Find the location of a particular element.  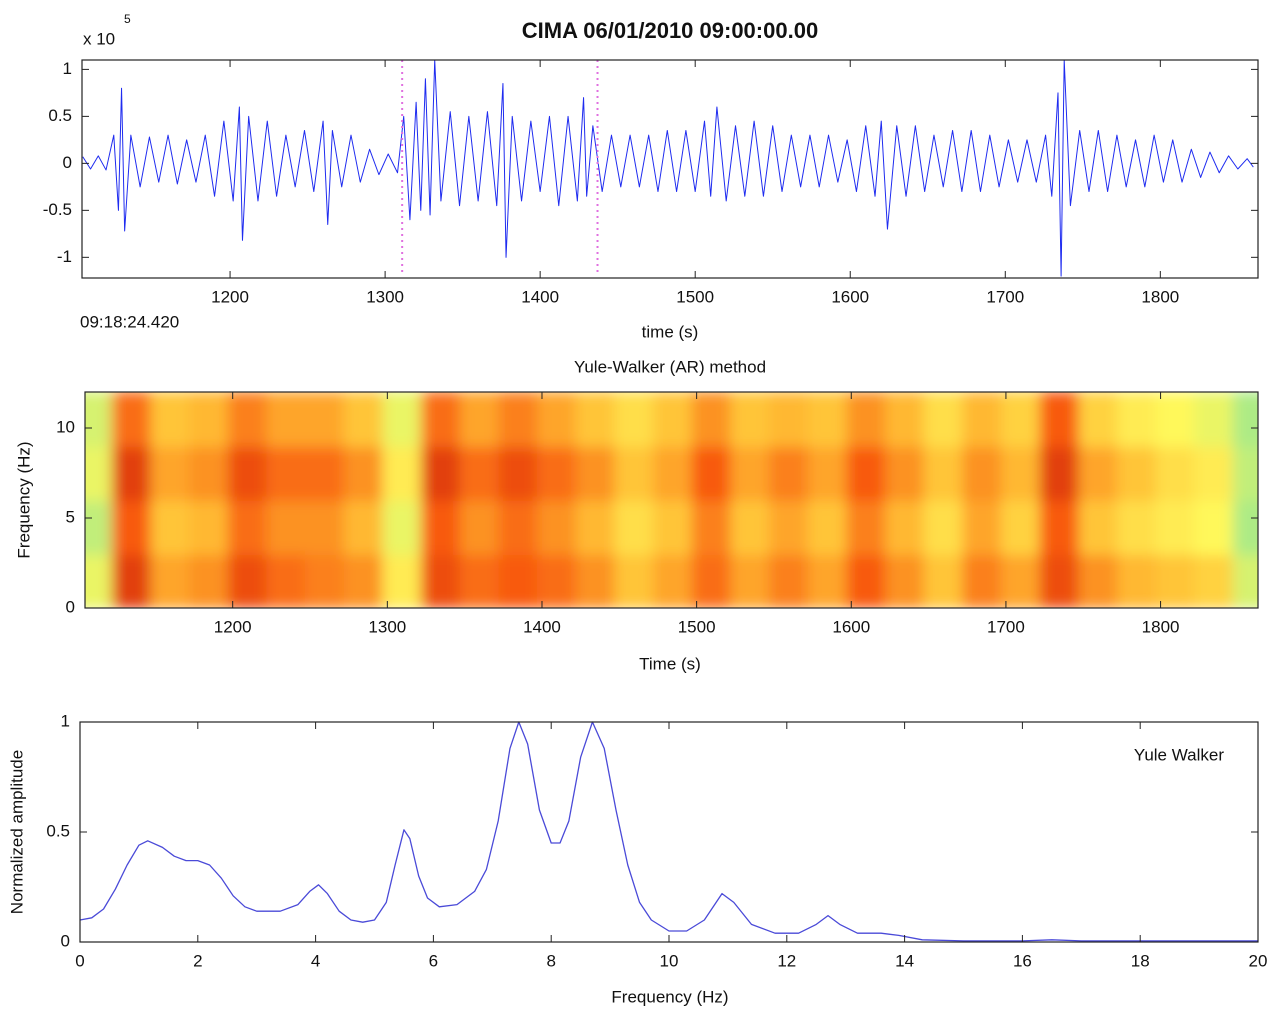

x-axis-label: Frequency (Hz) is located at coordinates (669, 996).